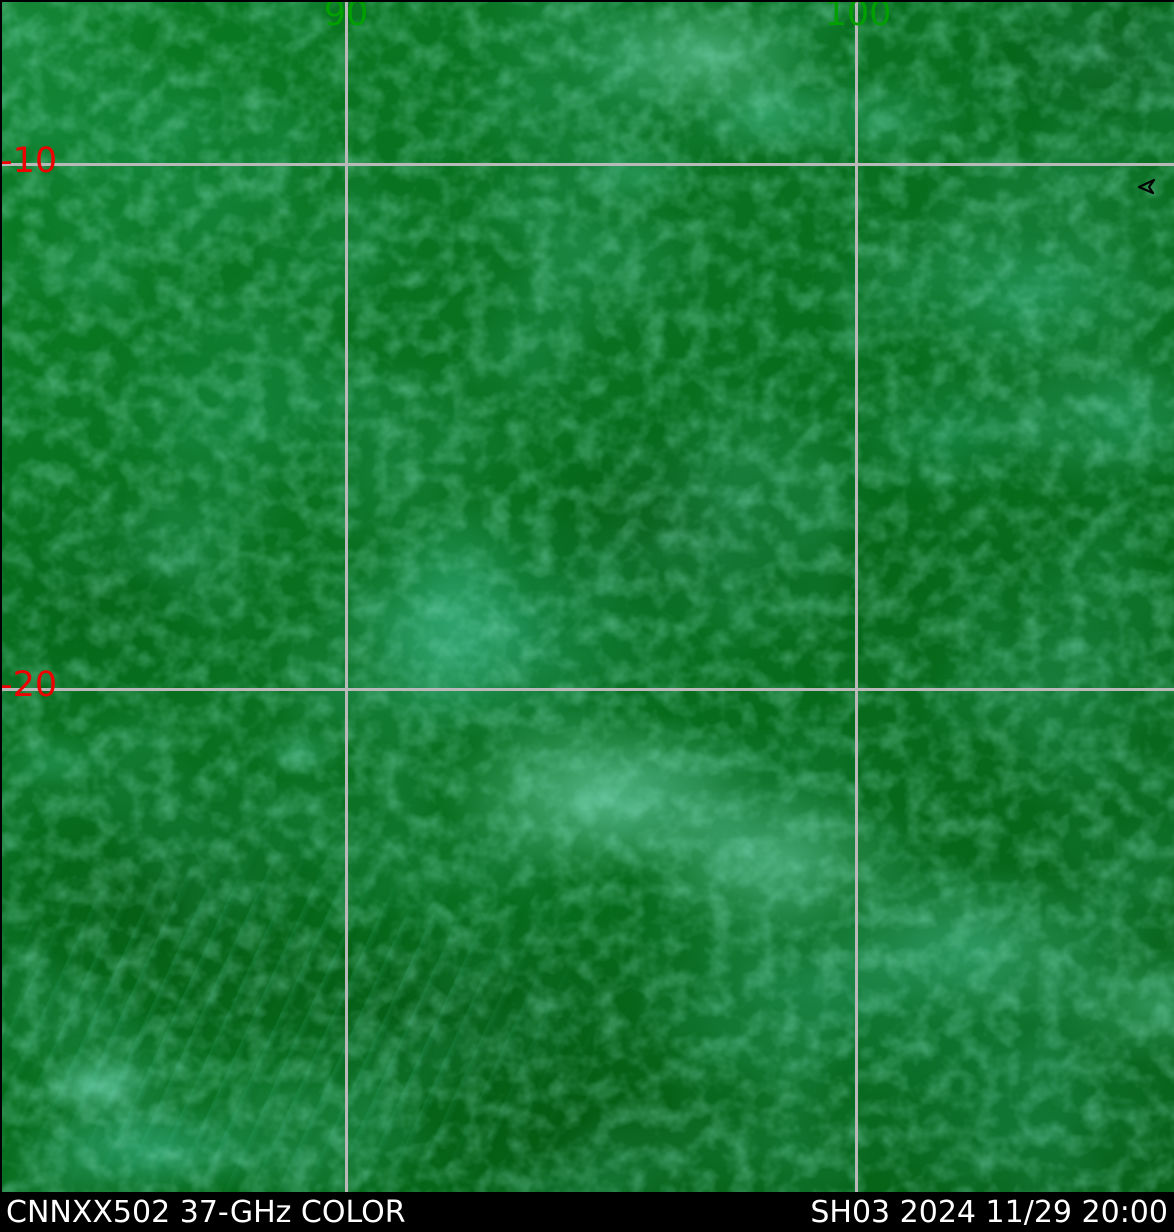 This screenshot has width=1174, height=1232. What do you see at coordinates (1, 596) in the screenshot?
I see `image-left-border` at bounding box center [1, 596].